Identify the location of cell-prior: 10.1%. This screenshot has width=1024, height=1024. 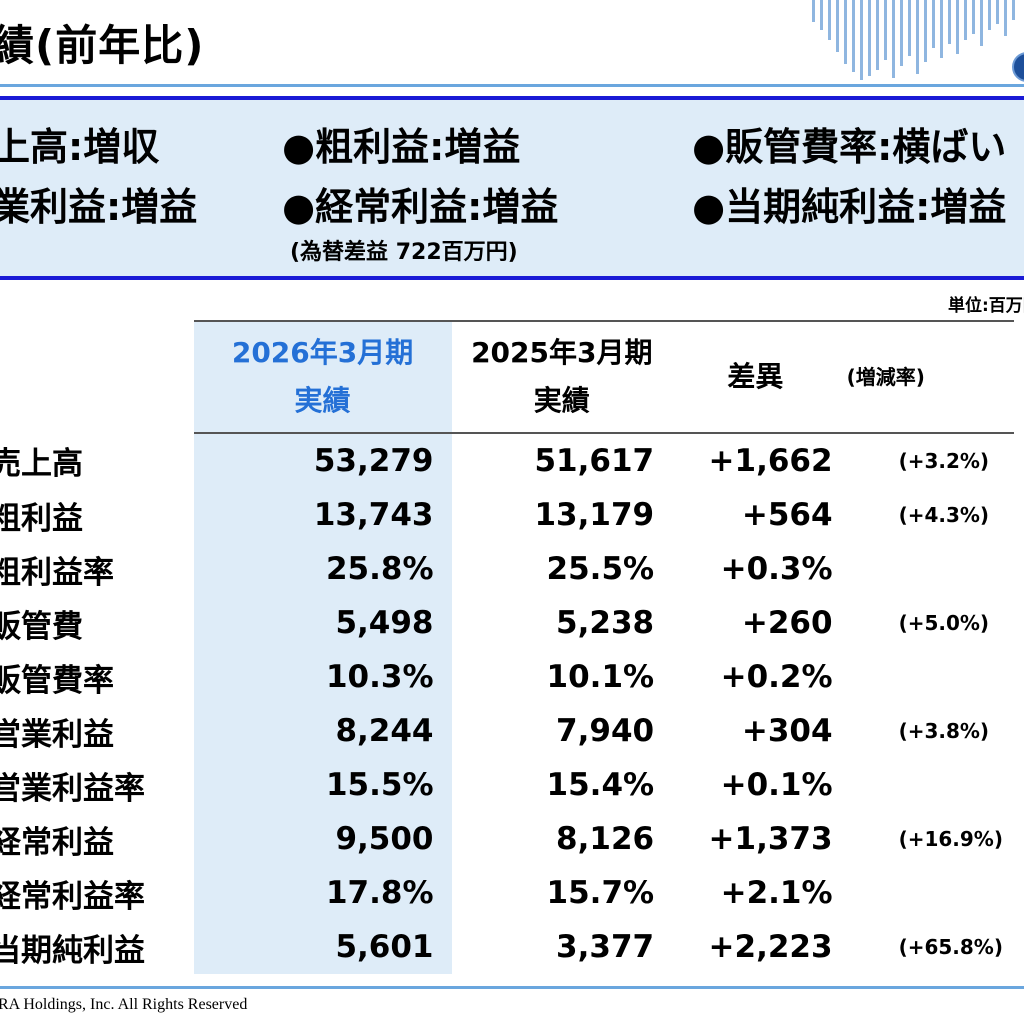
(600, 677).